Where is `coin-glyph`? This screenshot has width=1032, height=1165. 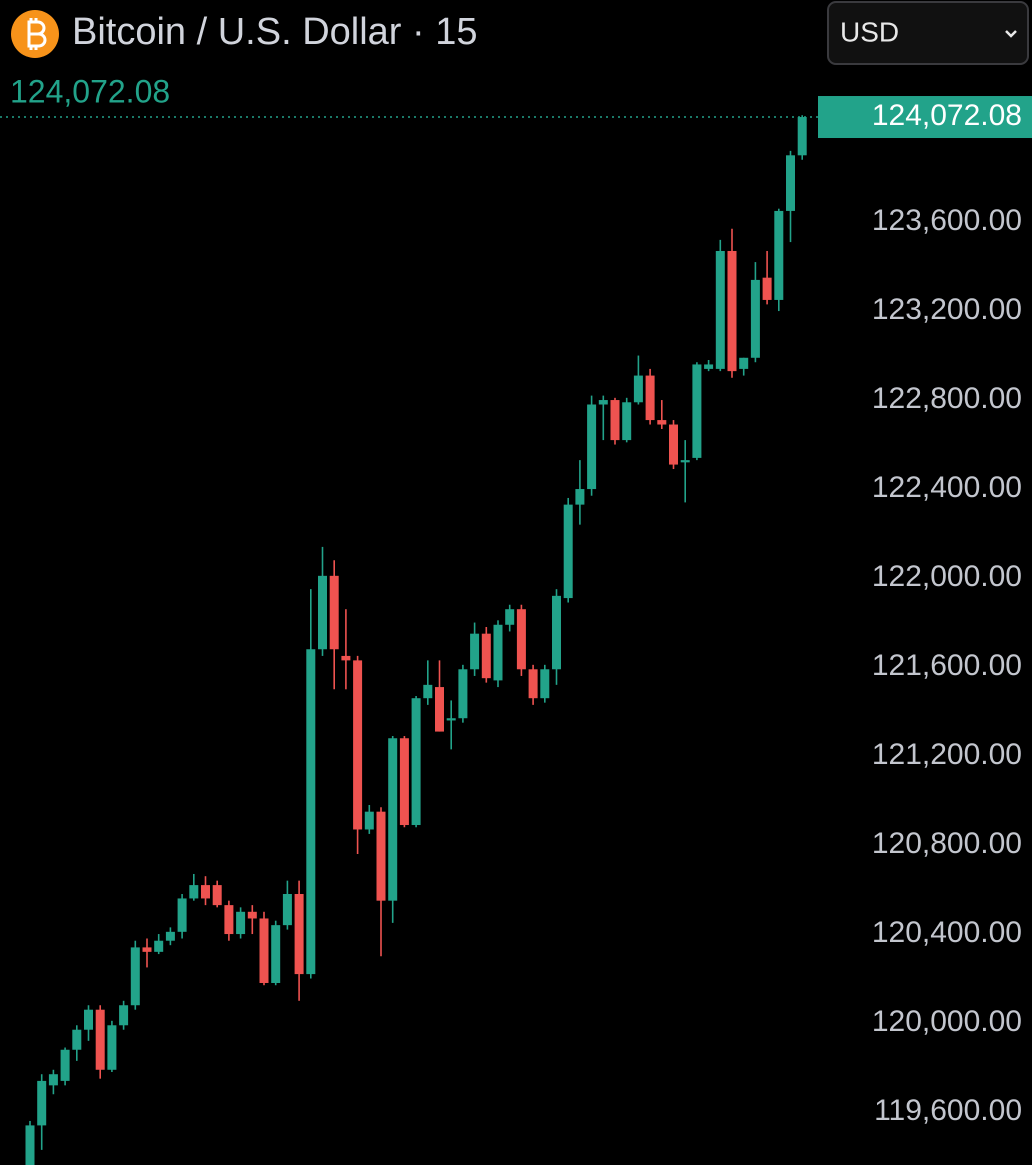
coin-glyph is located at coordinates (37, 34).